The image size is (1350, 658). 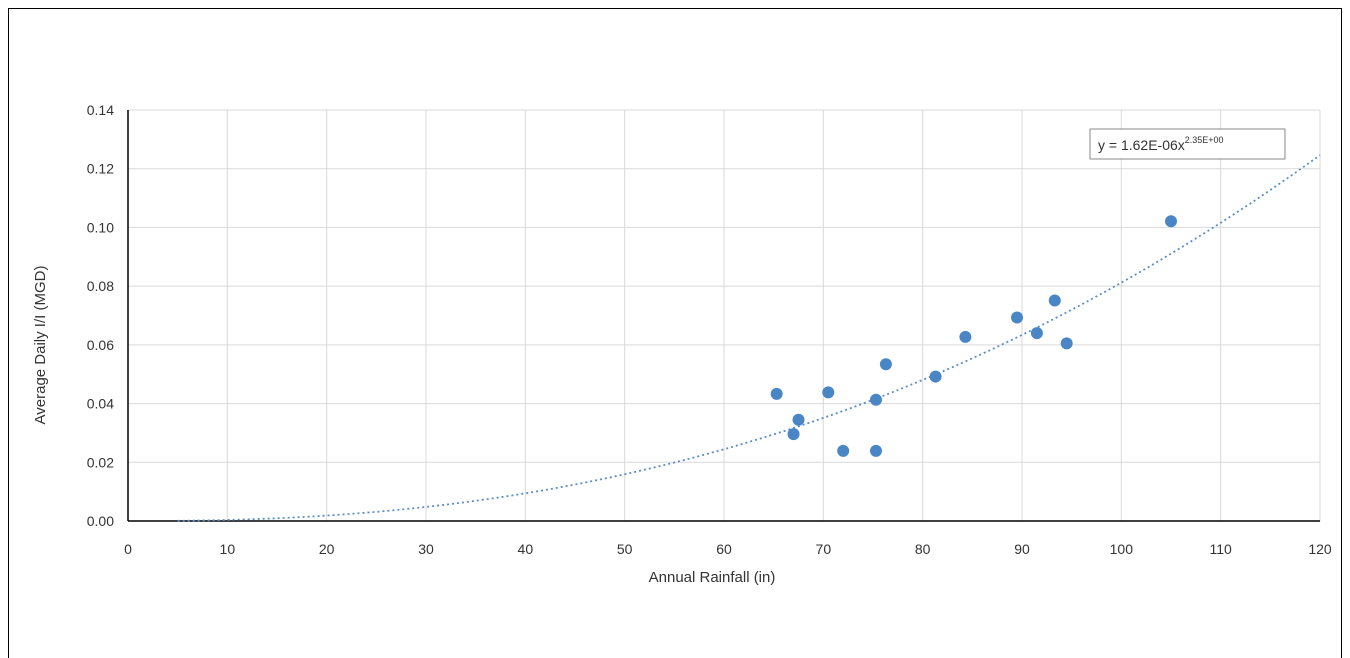 I want to click on x-tick-label: 60, so click(x=724, y=549).